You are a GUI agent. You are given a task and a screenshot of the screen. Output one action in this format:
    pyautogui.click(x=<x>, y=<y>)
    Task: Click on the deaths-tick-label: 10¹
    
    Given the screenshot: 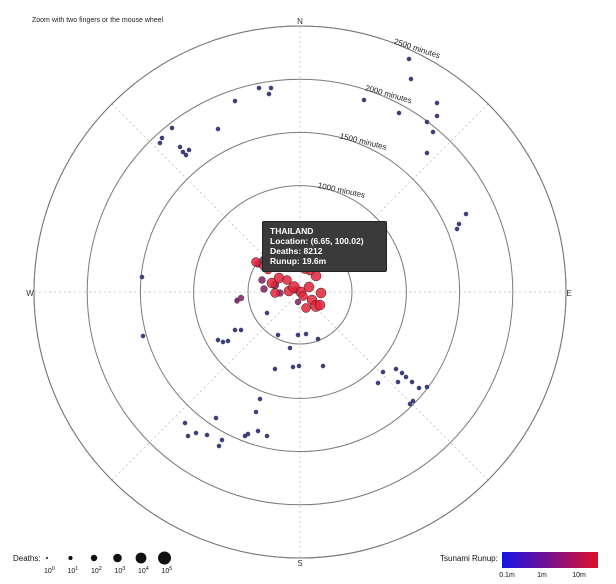 What is the action you would take?
    pyautogui.click(x=73, y=570)
    